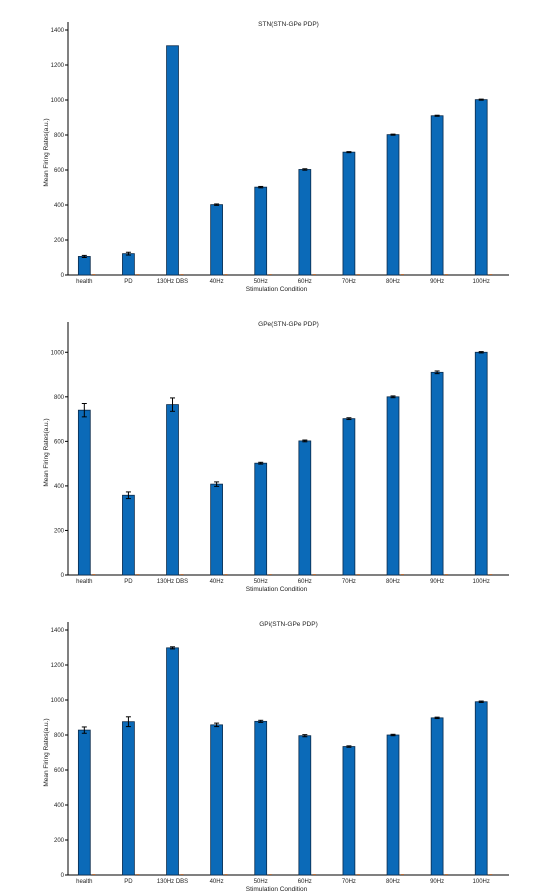 Image resolution: width=541 pixels, height=896 pixels. What do you see at coordinates (288, 624) in the screenshot?
I see `chart-title: GPi(STN-GPe PDP)` at bounding box center [288, 624].